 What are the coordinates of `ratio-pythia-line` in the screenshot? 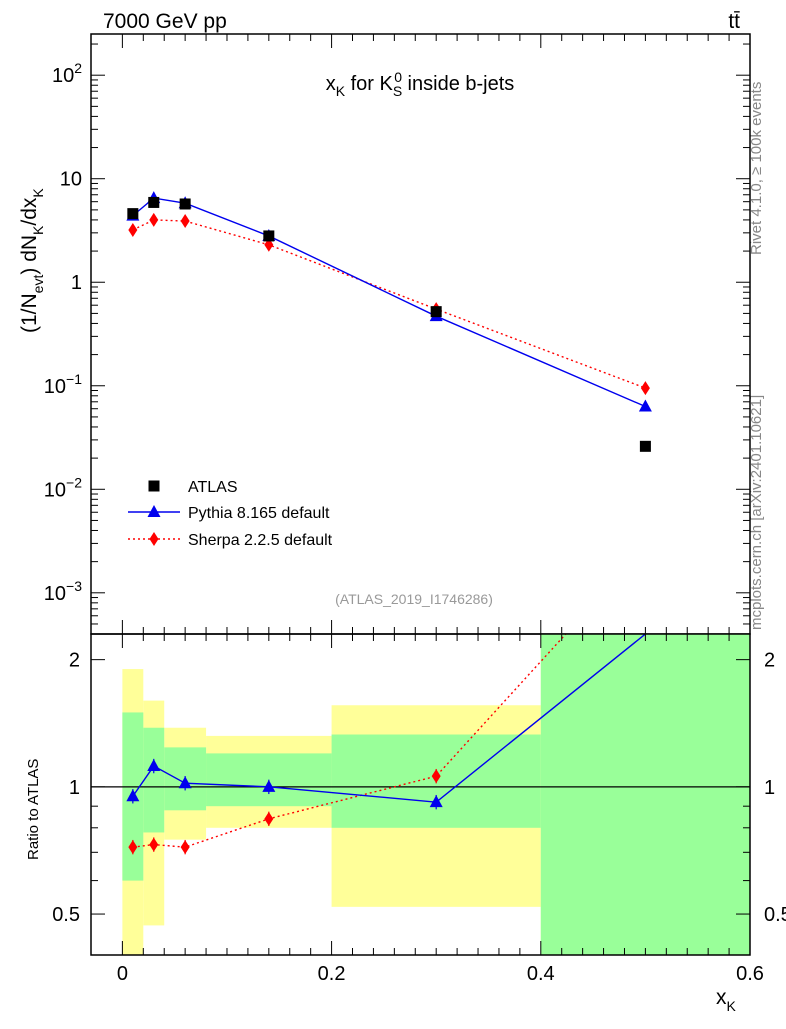 It's located at (389, 718).